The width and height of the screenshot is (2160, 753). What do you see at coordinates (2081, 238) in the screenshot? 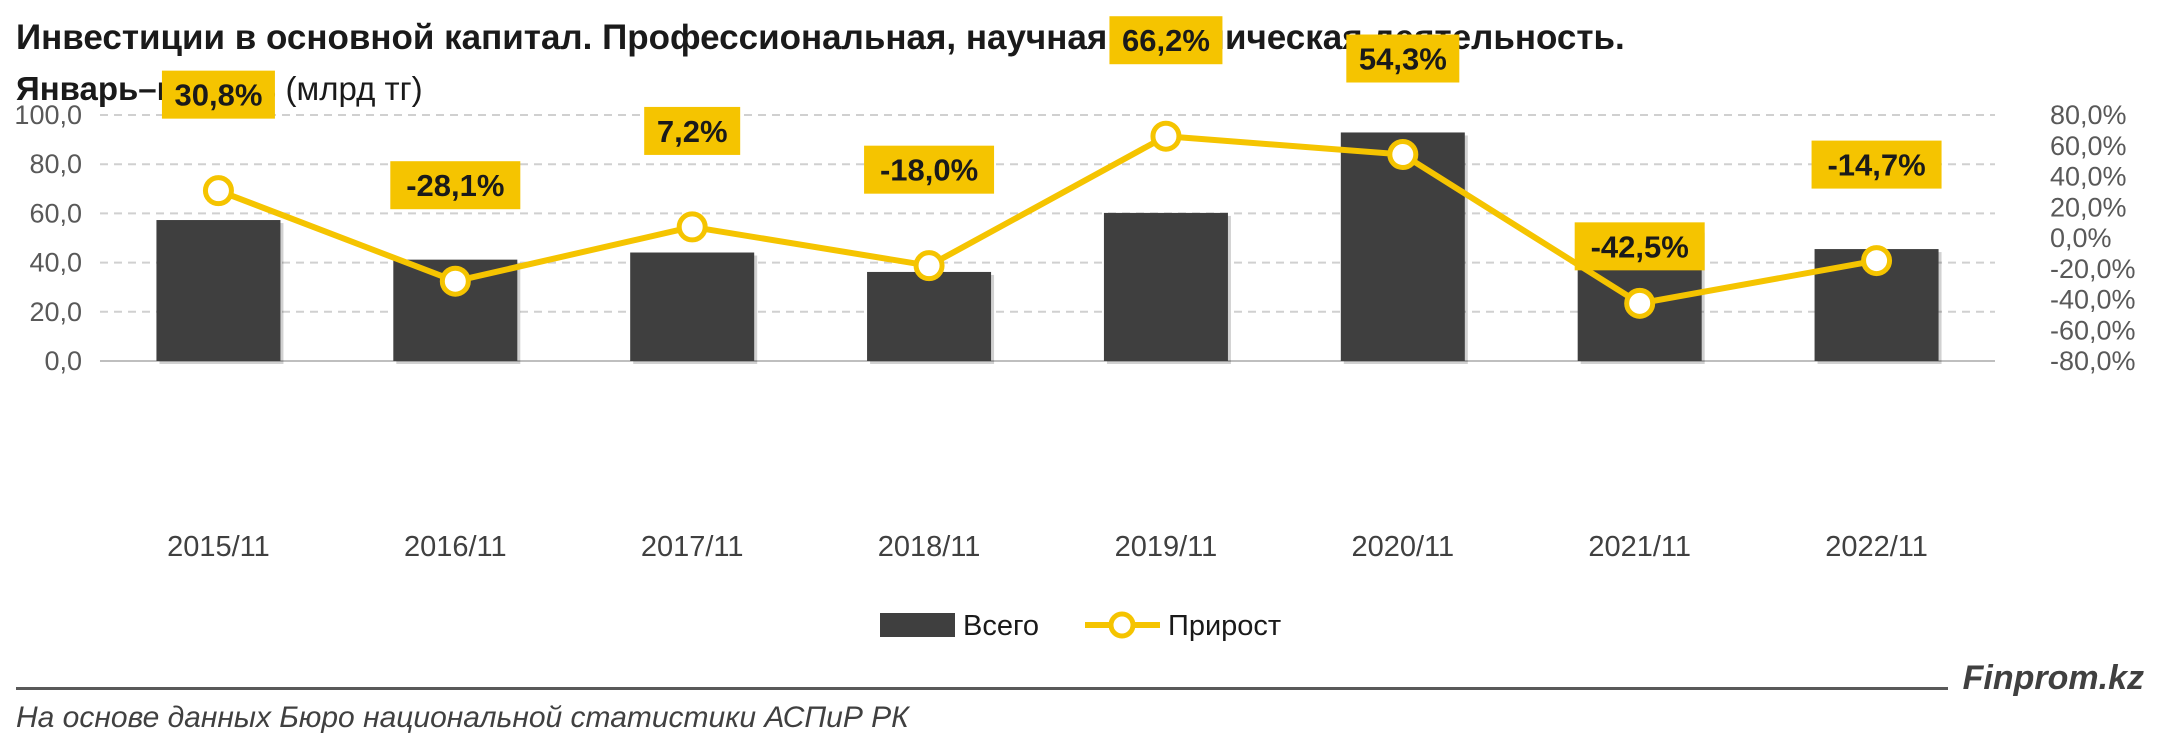
I see `y-right-tick-label: 0,0%` at bounding box center [2081, 238].